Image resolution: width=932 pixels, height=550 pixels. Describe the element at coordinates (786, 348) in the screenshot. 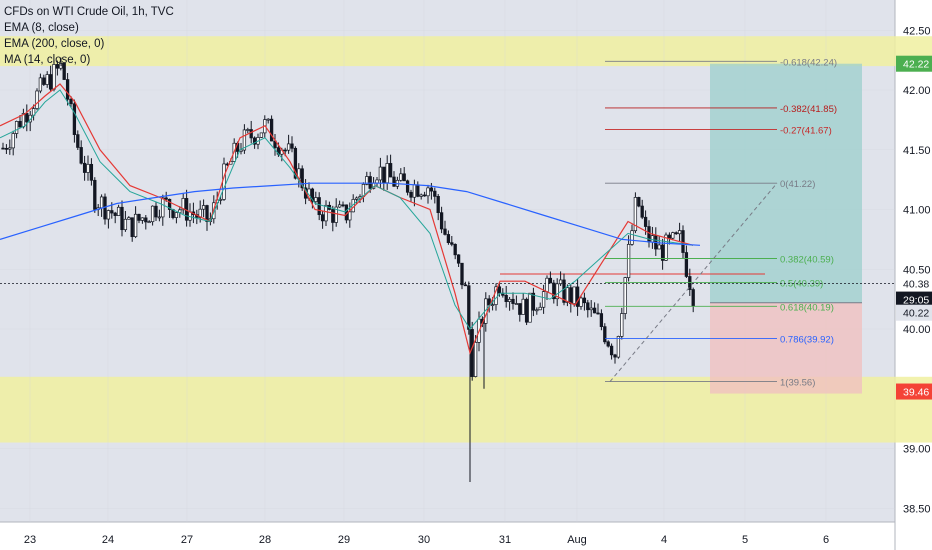

I see `stop-zone` at that location.